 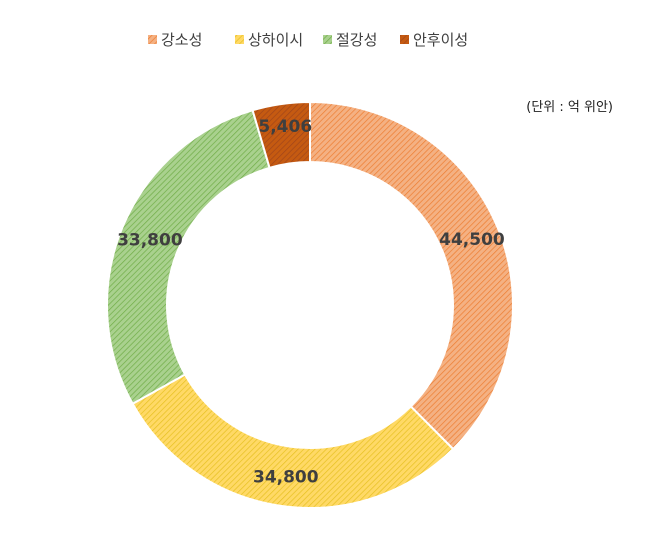 I want to click on legend-item-4: 안후이성, so click(x=434, y=40).